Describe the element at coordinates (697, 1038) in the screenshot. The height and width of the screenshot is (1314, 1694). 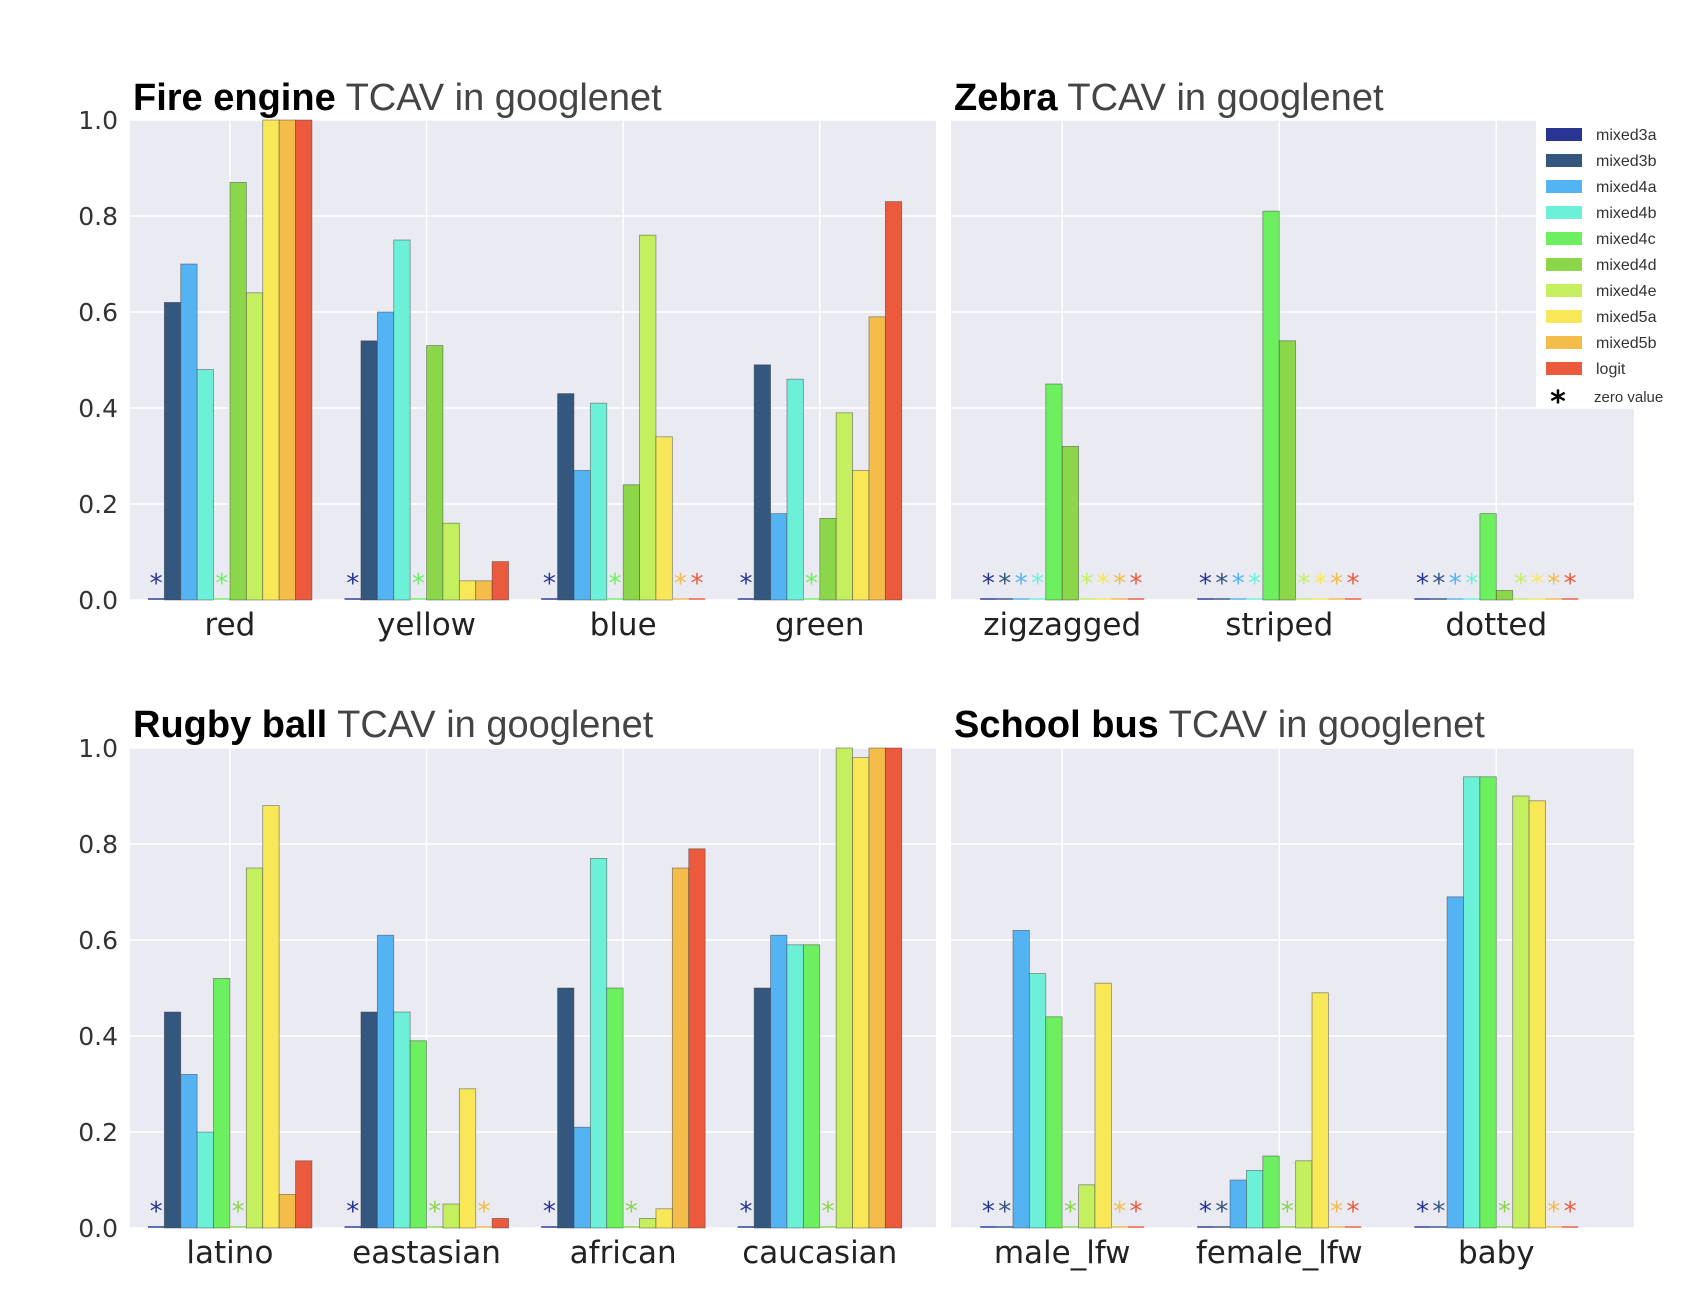
I see `bar-african-logit` at that location.